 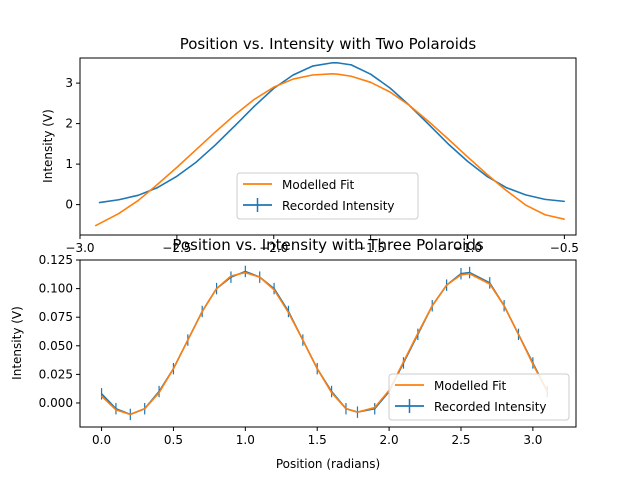 I want to click on x-tick-label: −2.0, so click(x=273, y=248).